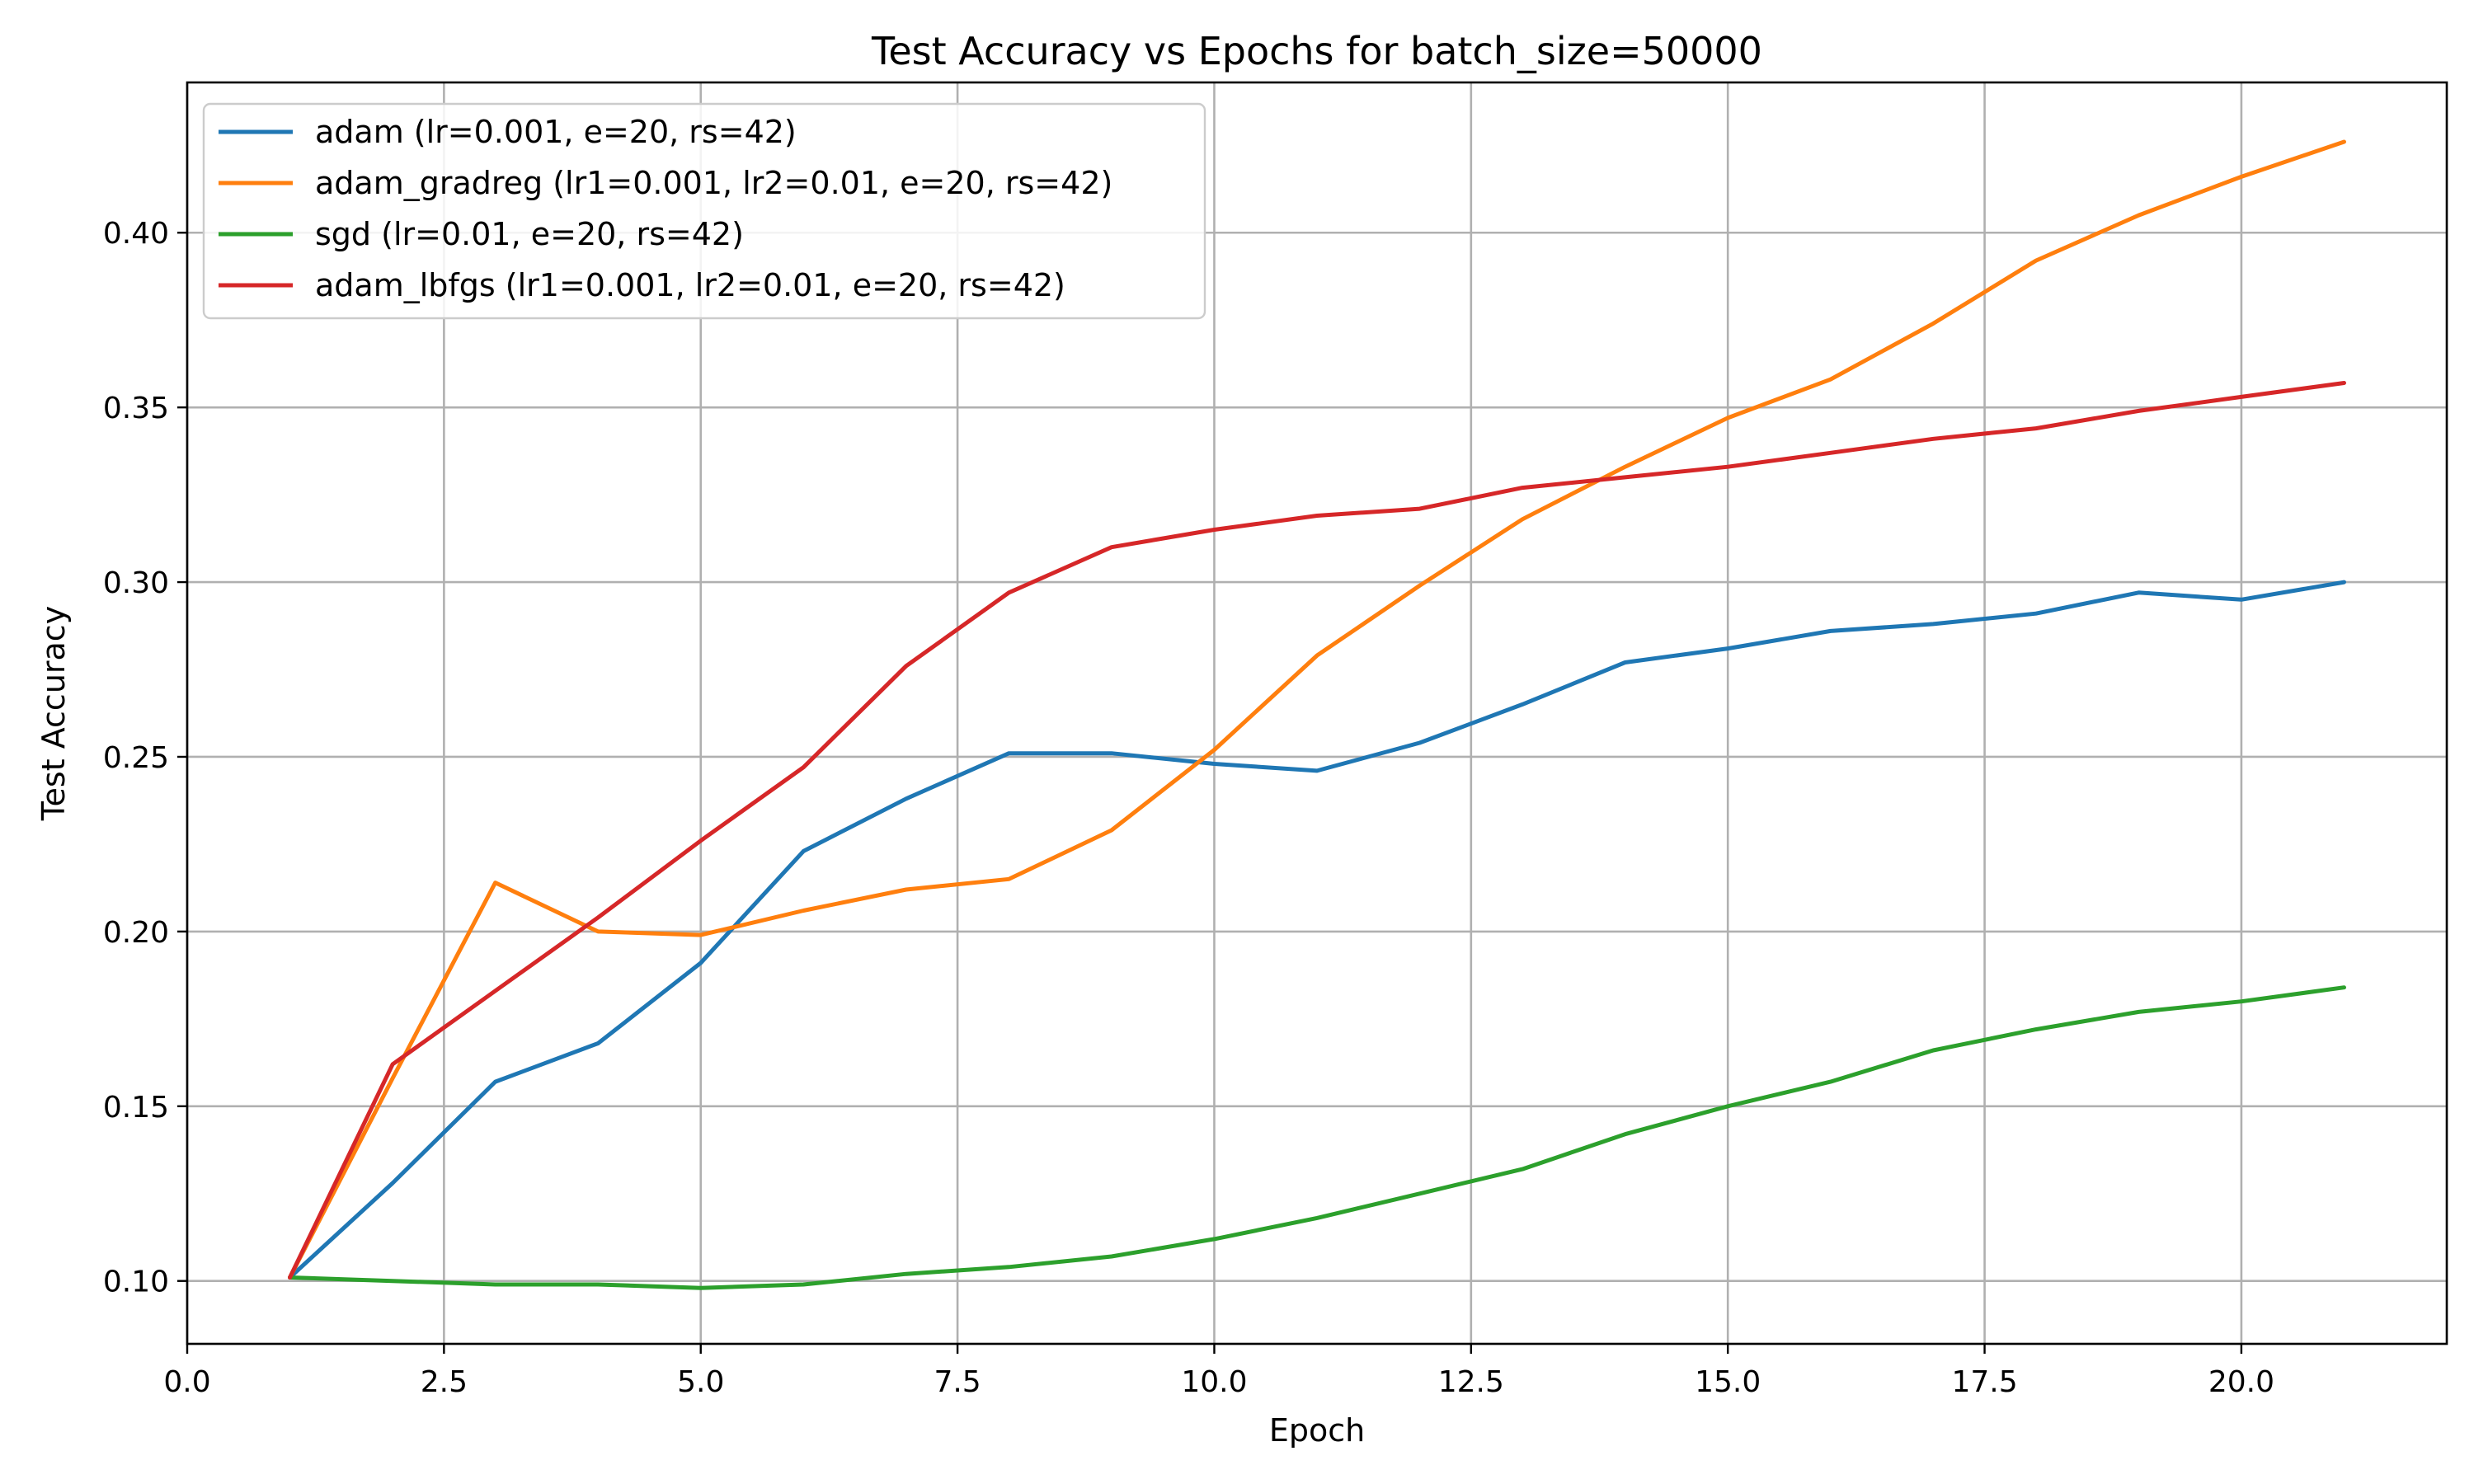 The image size is (2474, 1484). I want to click on legend-label: adam (lr=0.001, e=20, rs=42), so click(556, 132).